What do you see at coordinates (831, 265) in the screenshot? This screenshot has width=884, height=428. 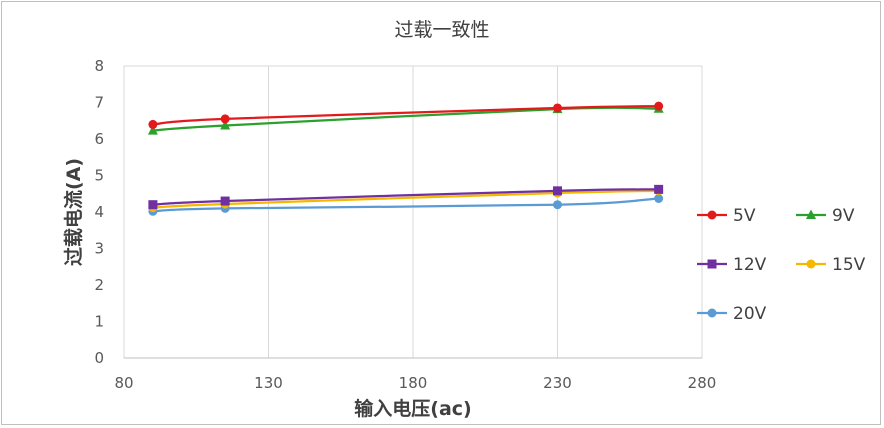 I see `legend-item-15v: 15V` at bounding box center [831, 265].